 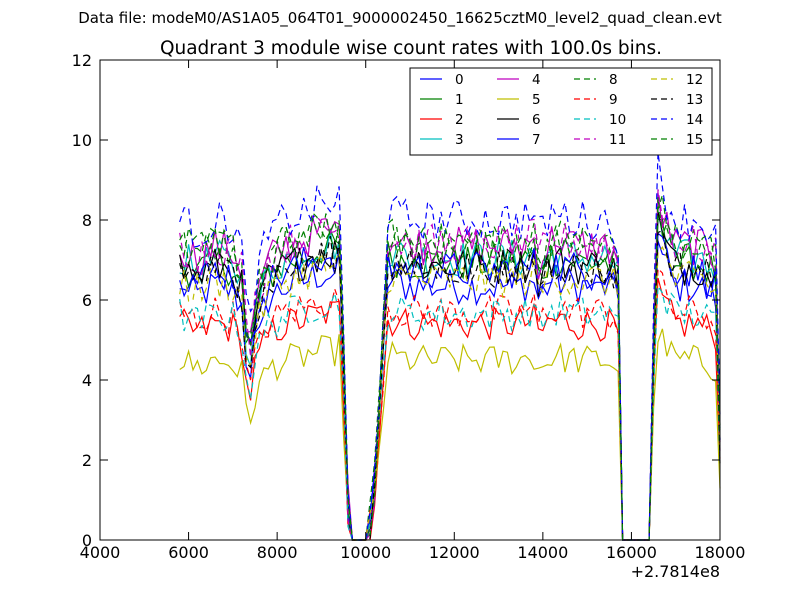 I want to click on x-tick-label: 8000, so click(x=277, y=552).